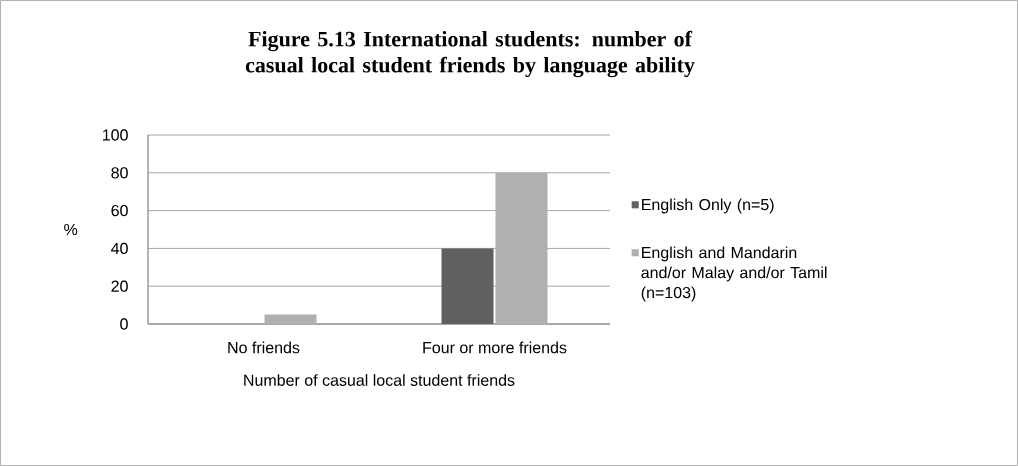 The height and width of the screenshot is (466, 1018). What do you see at coordinates (119, 248) in the screenshot?
I see `y-tick-label: 40` at bounding box center [119, 248].